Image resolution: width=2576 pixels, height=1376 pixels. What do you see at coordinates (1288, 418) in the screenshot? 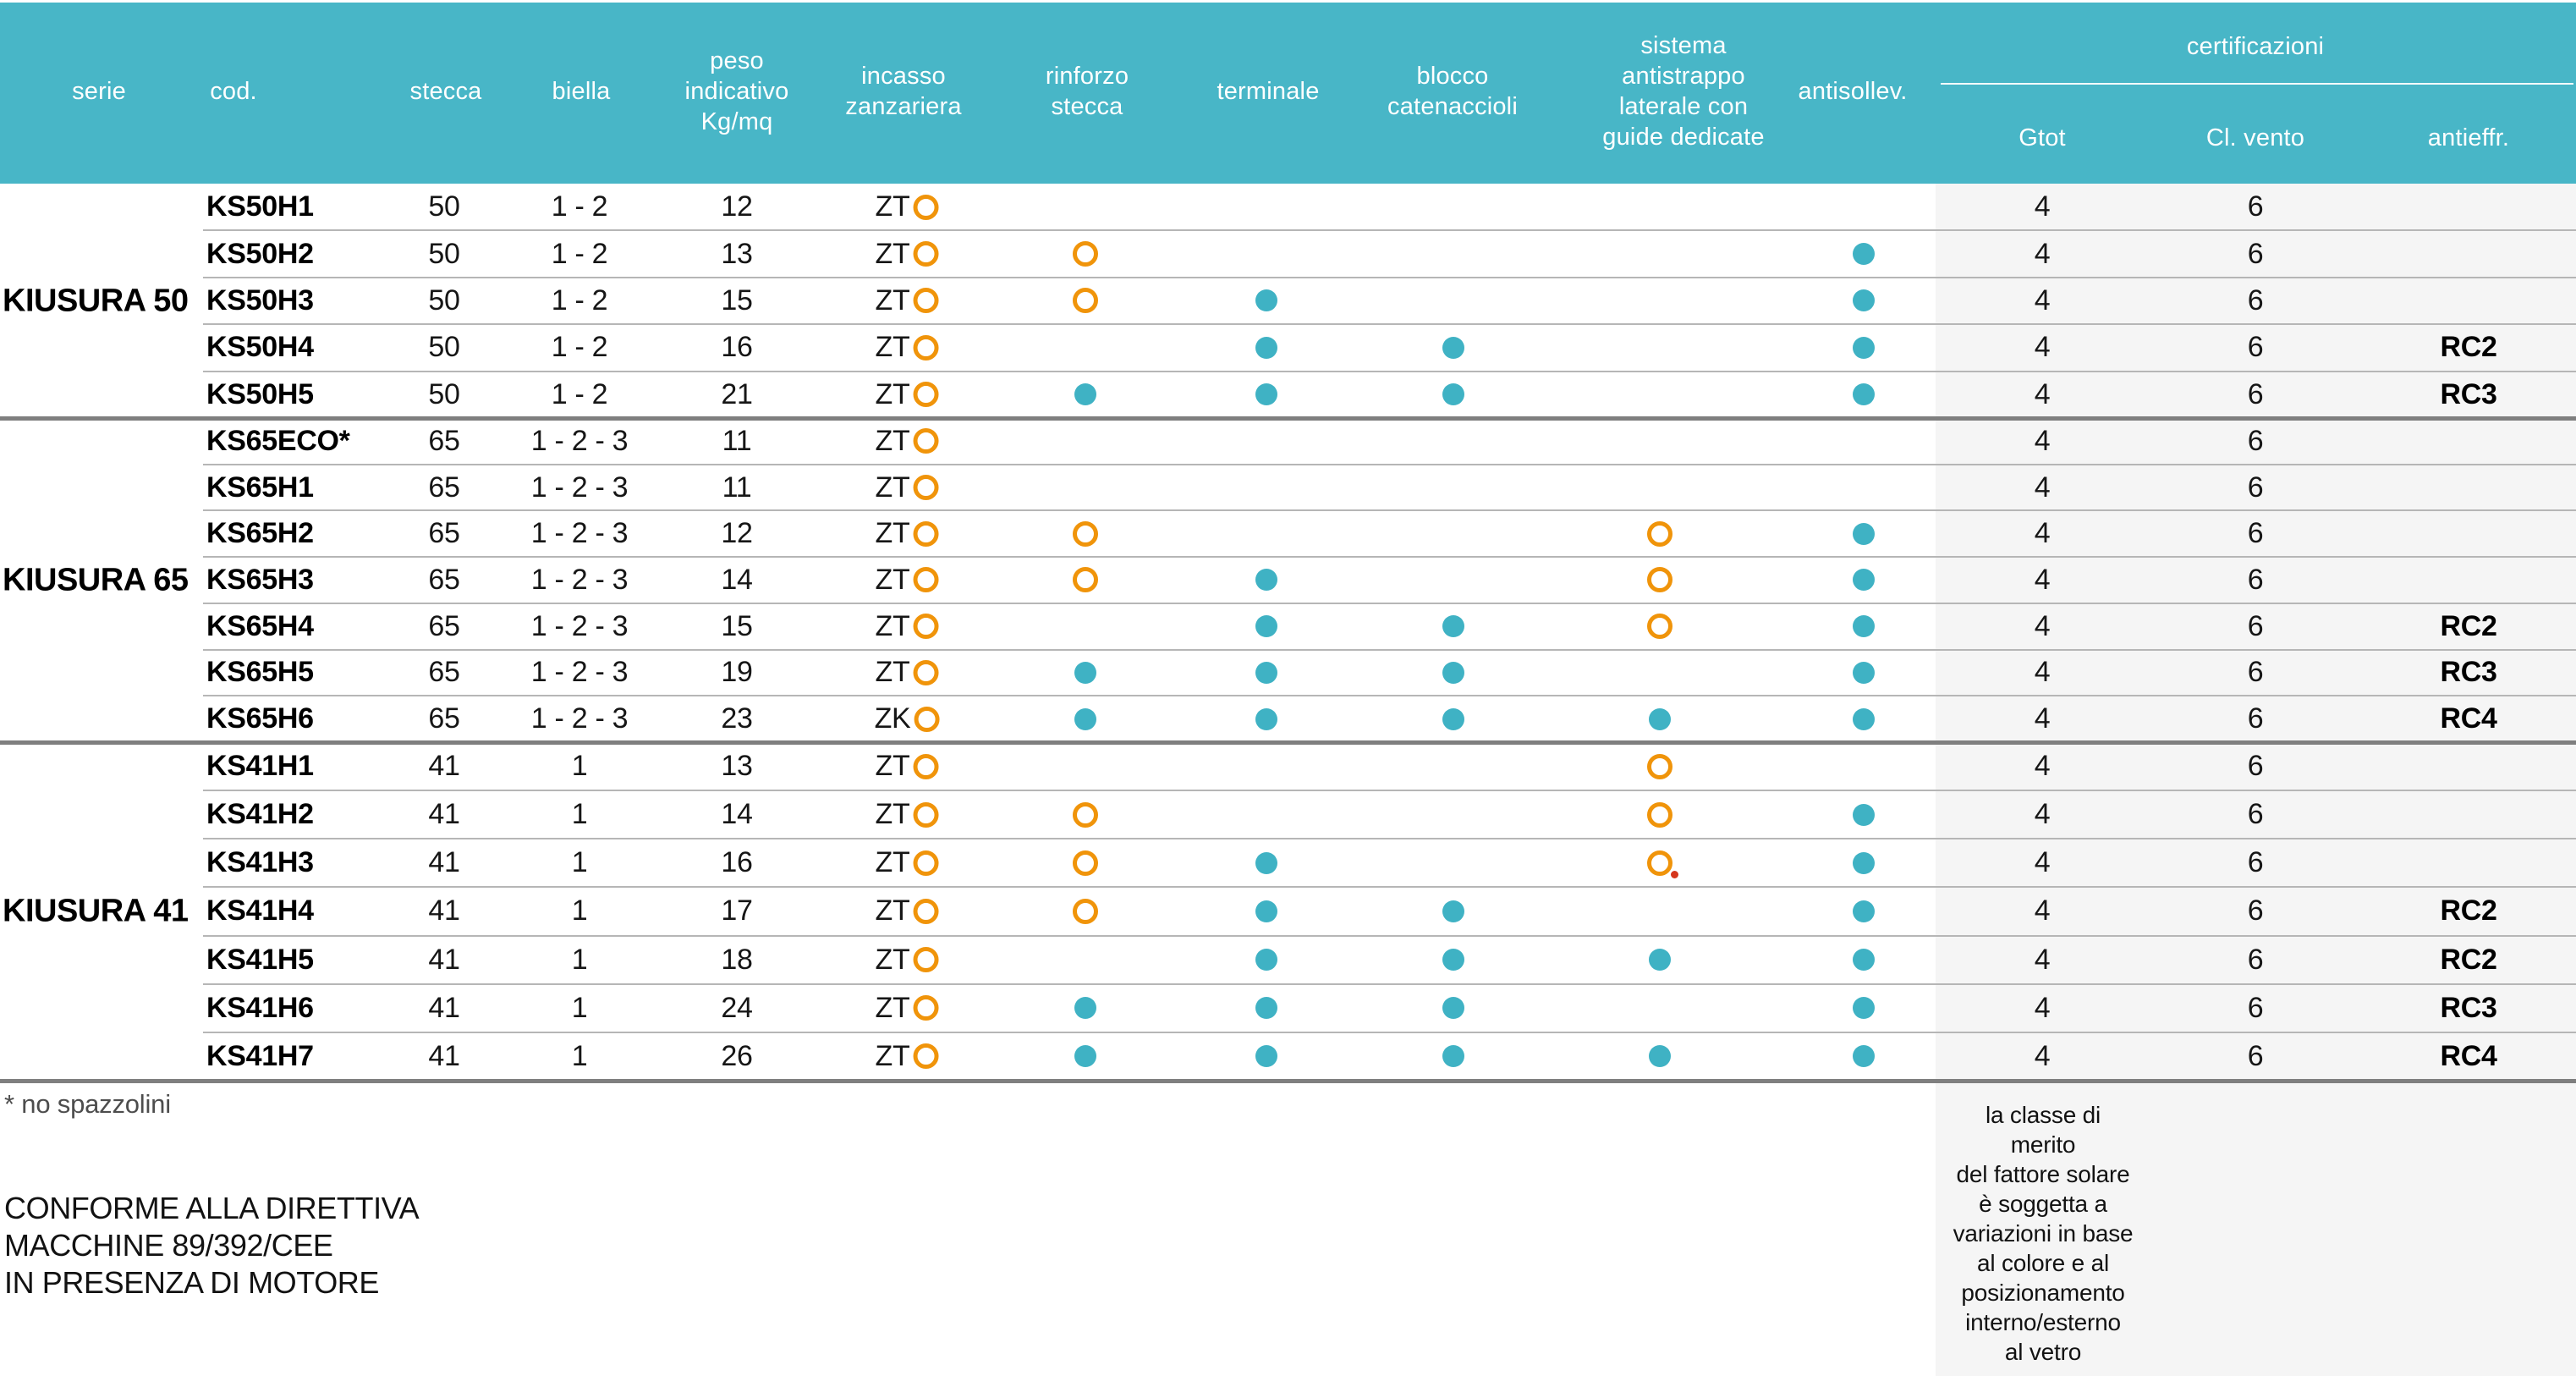
I see `group-separator` at bounding box center [1288, 418].